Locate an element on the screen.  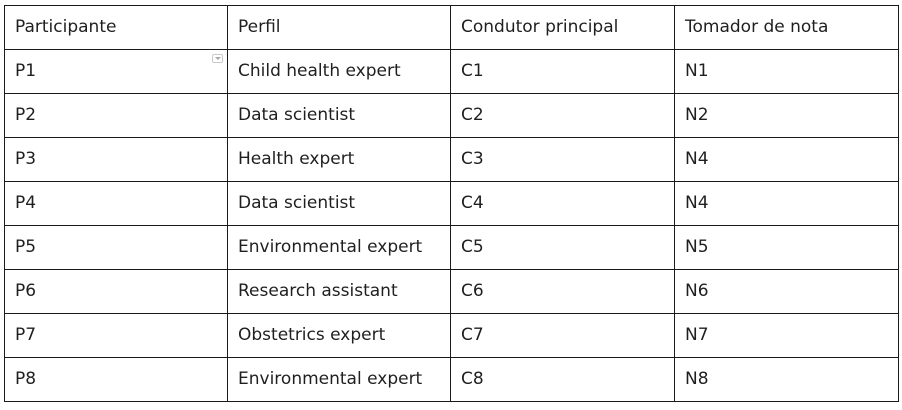
conductor-cell: C6 is located at coordinates (562, 291).